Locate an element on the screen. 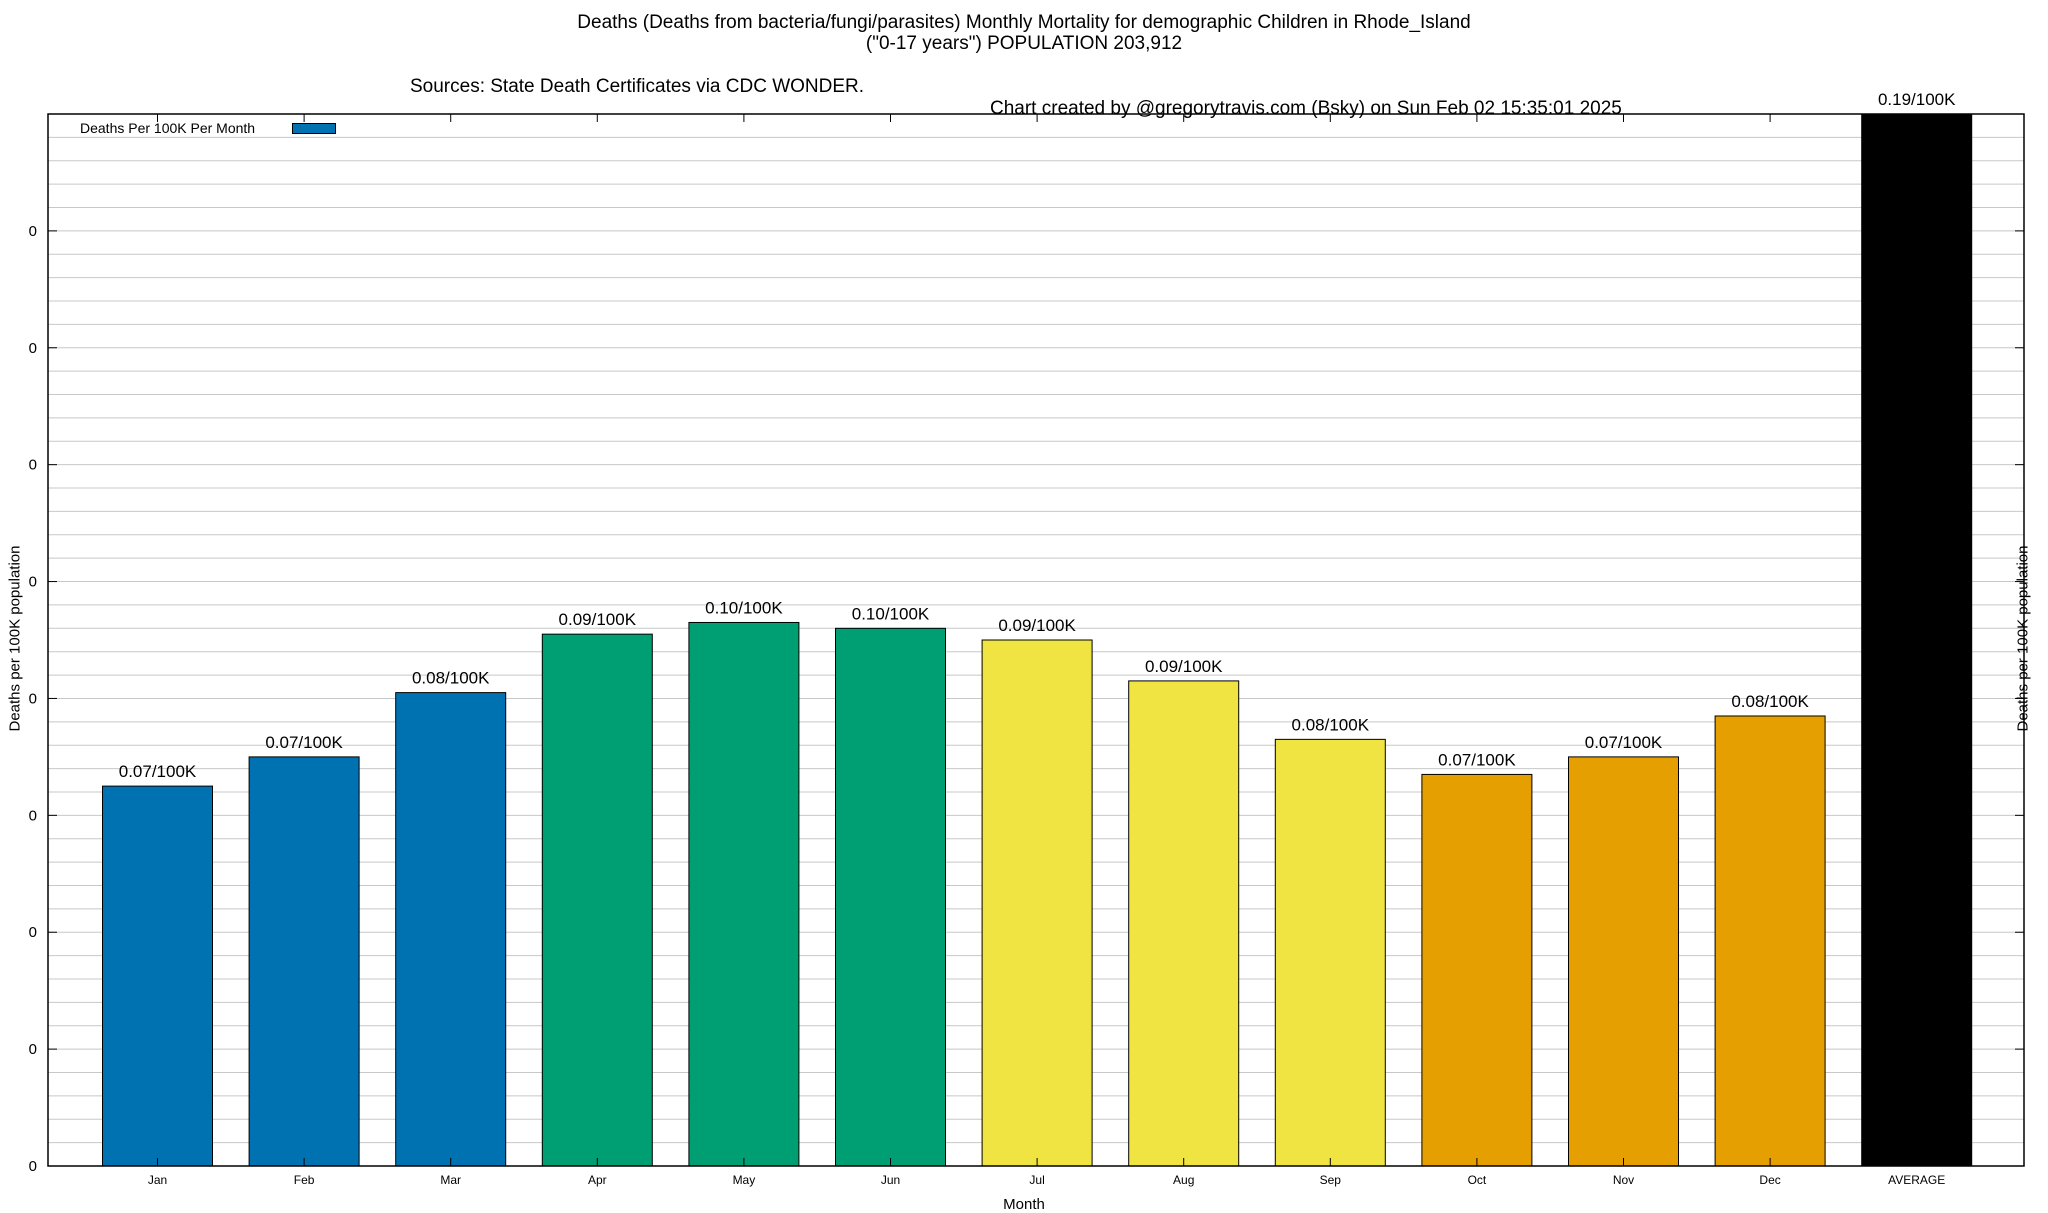  x-tick-label: Jun is located at coordinates (890, 1180).